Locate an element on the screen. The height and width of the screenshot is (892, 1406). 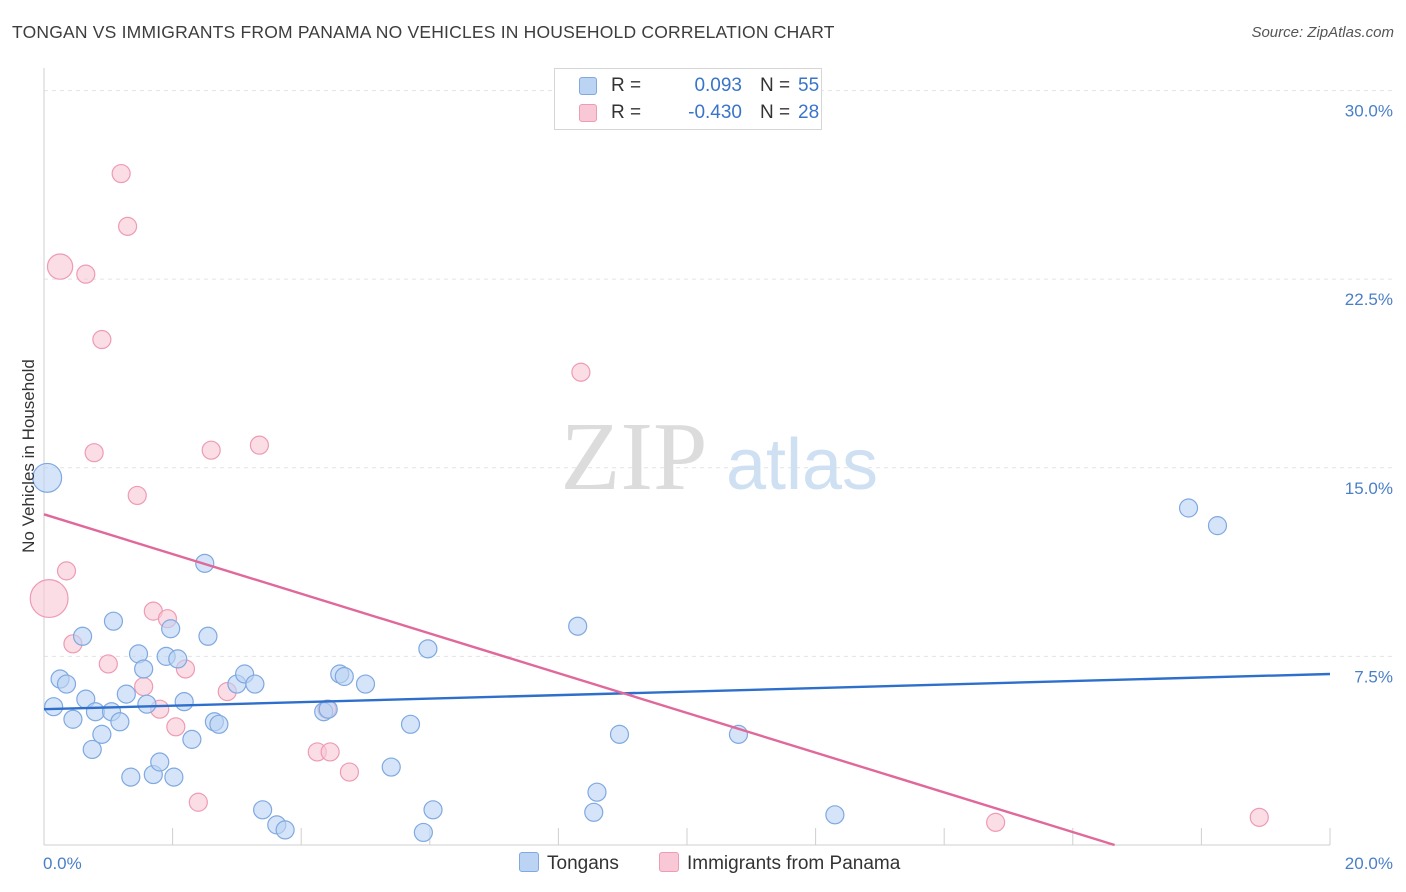
y-tick-label: 30.0% is located at coordinates (1369, 111).